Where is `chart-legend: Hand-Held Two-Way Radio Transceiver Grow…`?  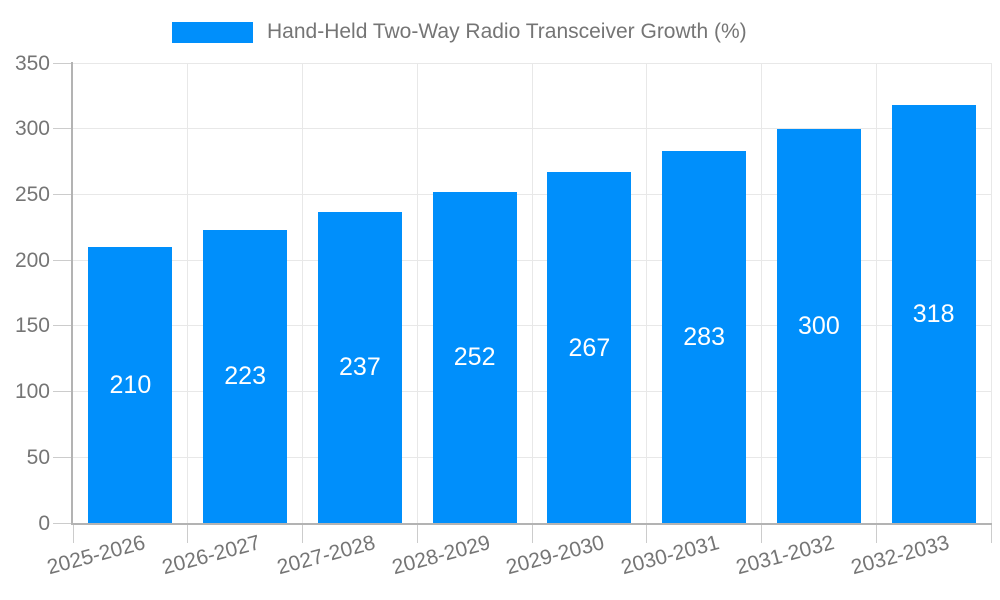 chart-legend: Hand-Held Two-Way Radio Transceiver Grow… is located at coordinates (459, 32).